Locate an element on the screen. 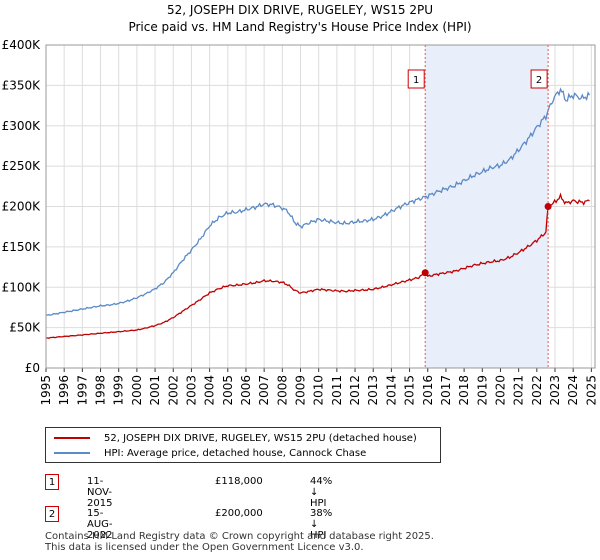 This screenshot has height=560, width=600. x-tick-label: 1995 is located at coordinates (46, 390).